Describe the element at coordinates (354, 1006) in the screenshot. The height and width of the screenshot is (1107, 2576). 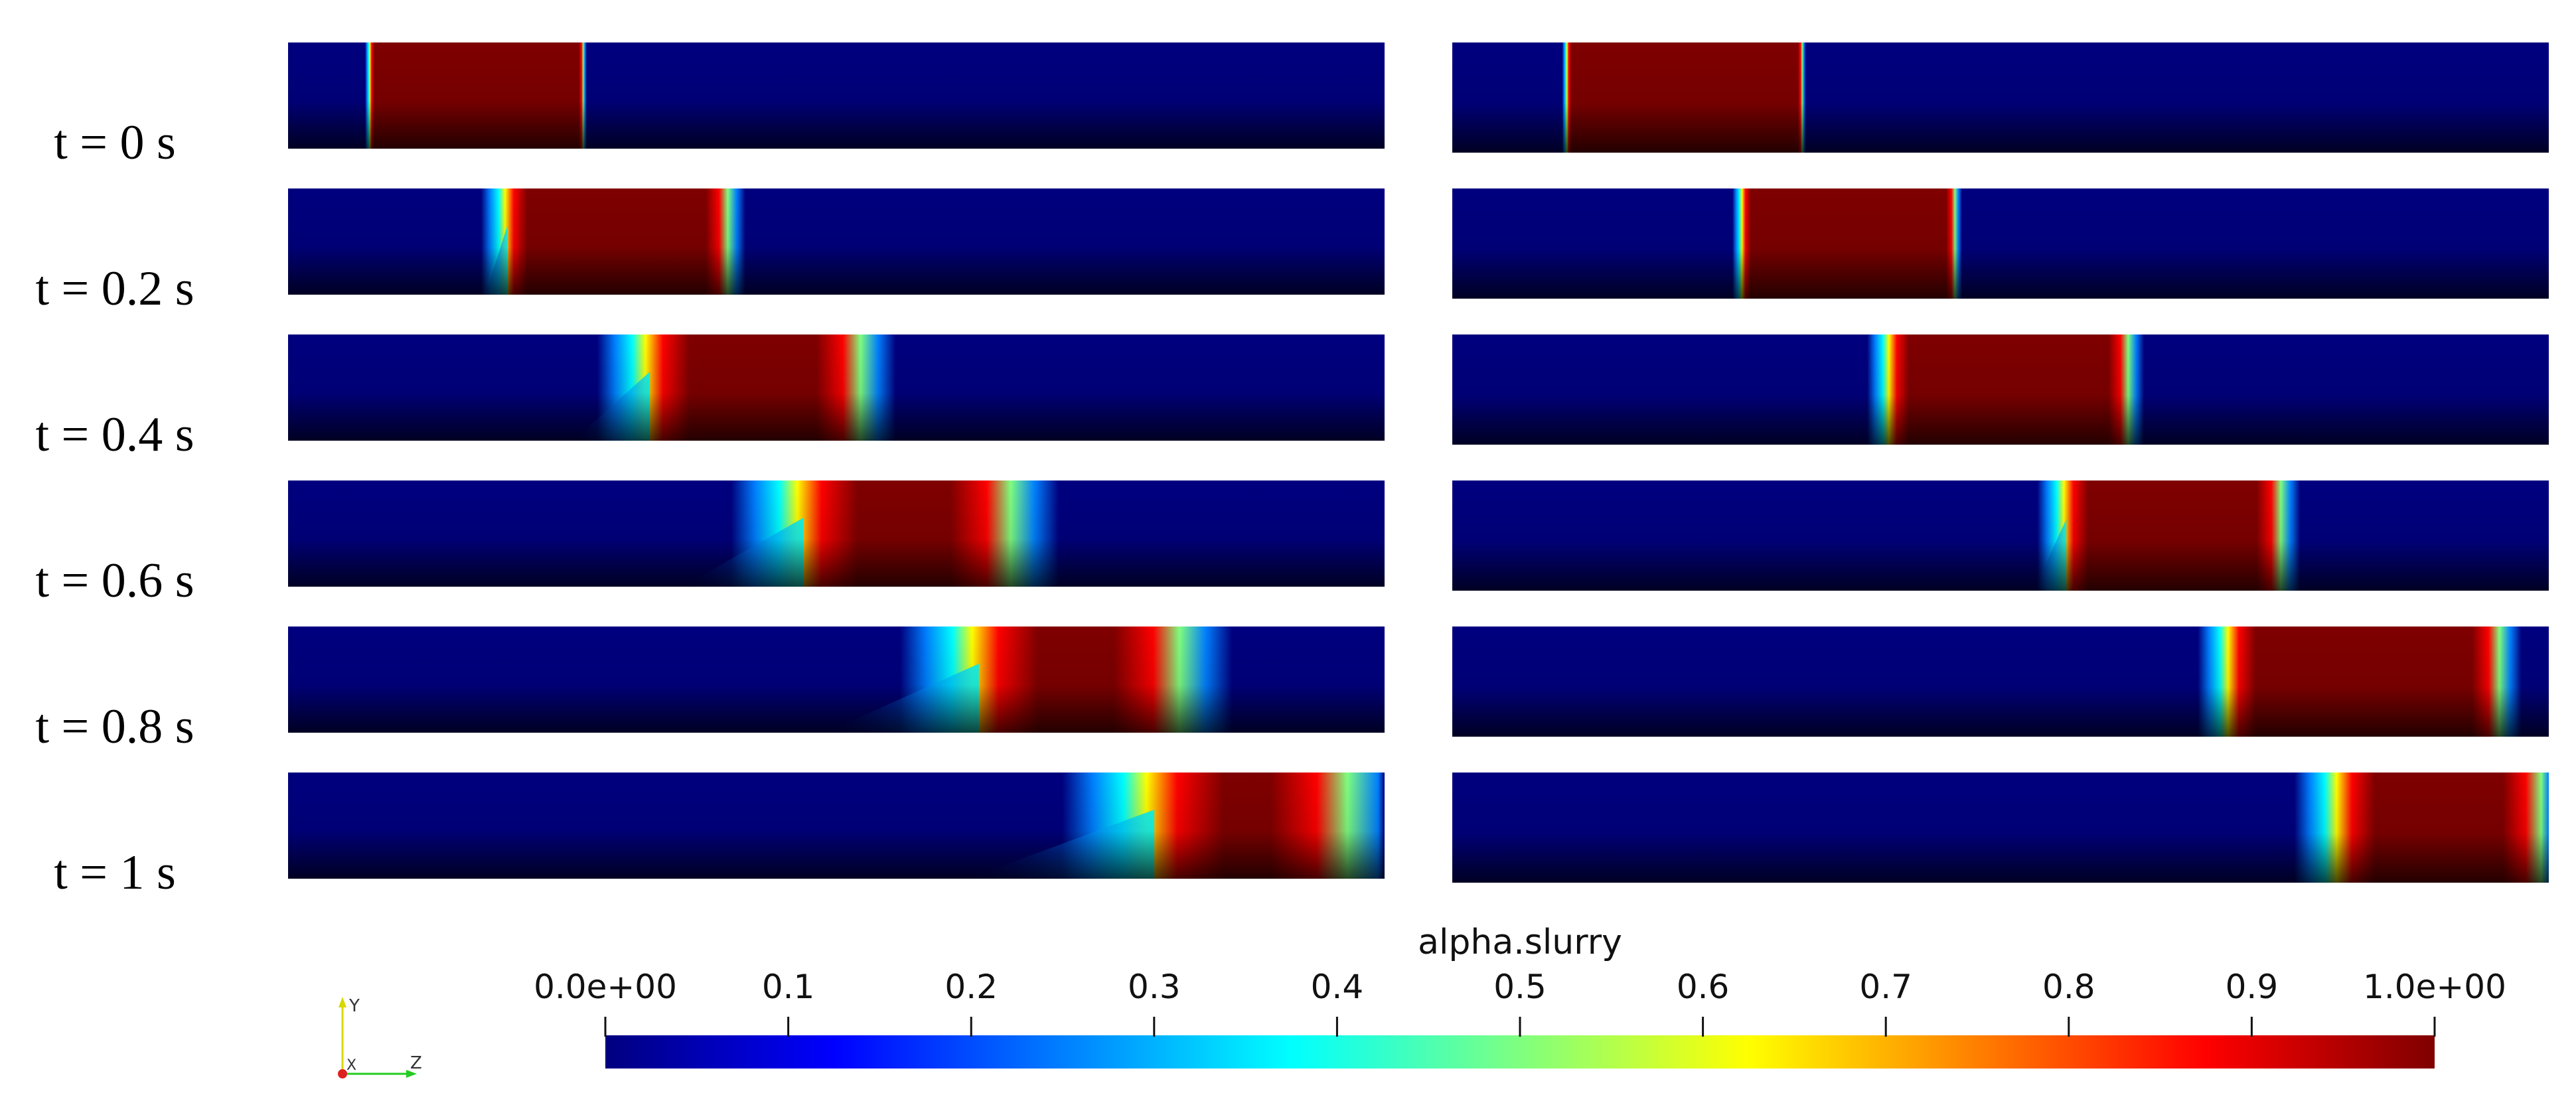
I see `y-axis-label: Y` at that location.